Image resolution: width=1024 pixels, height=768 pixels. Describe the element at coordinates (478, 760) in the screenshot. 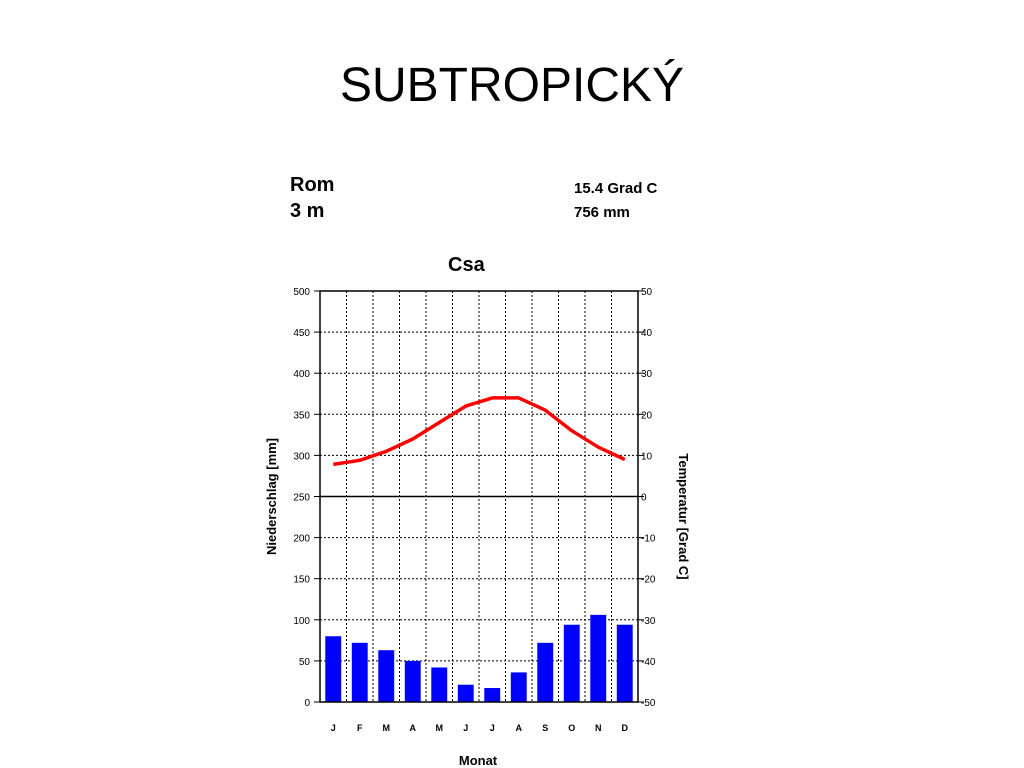

I see `x-axis-label: Monat` at that location.